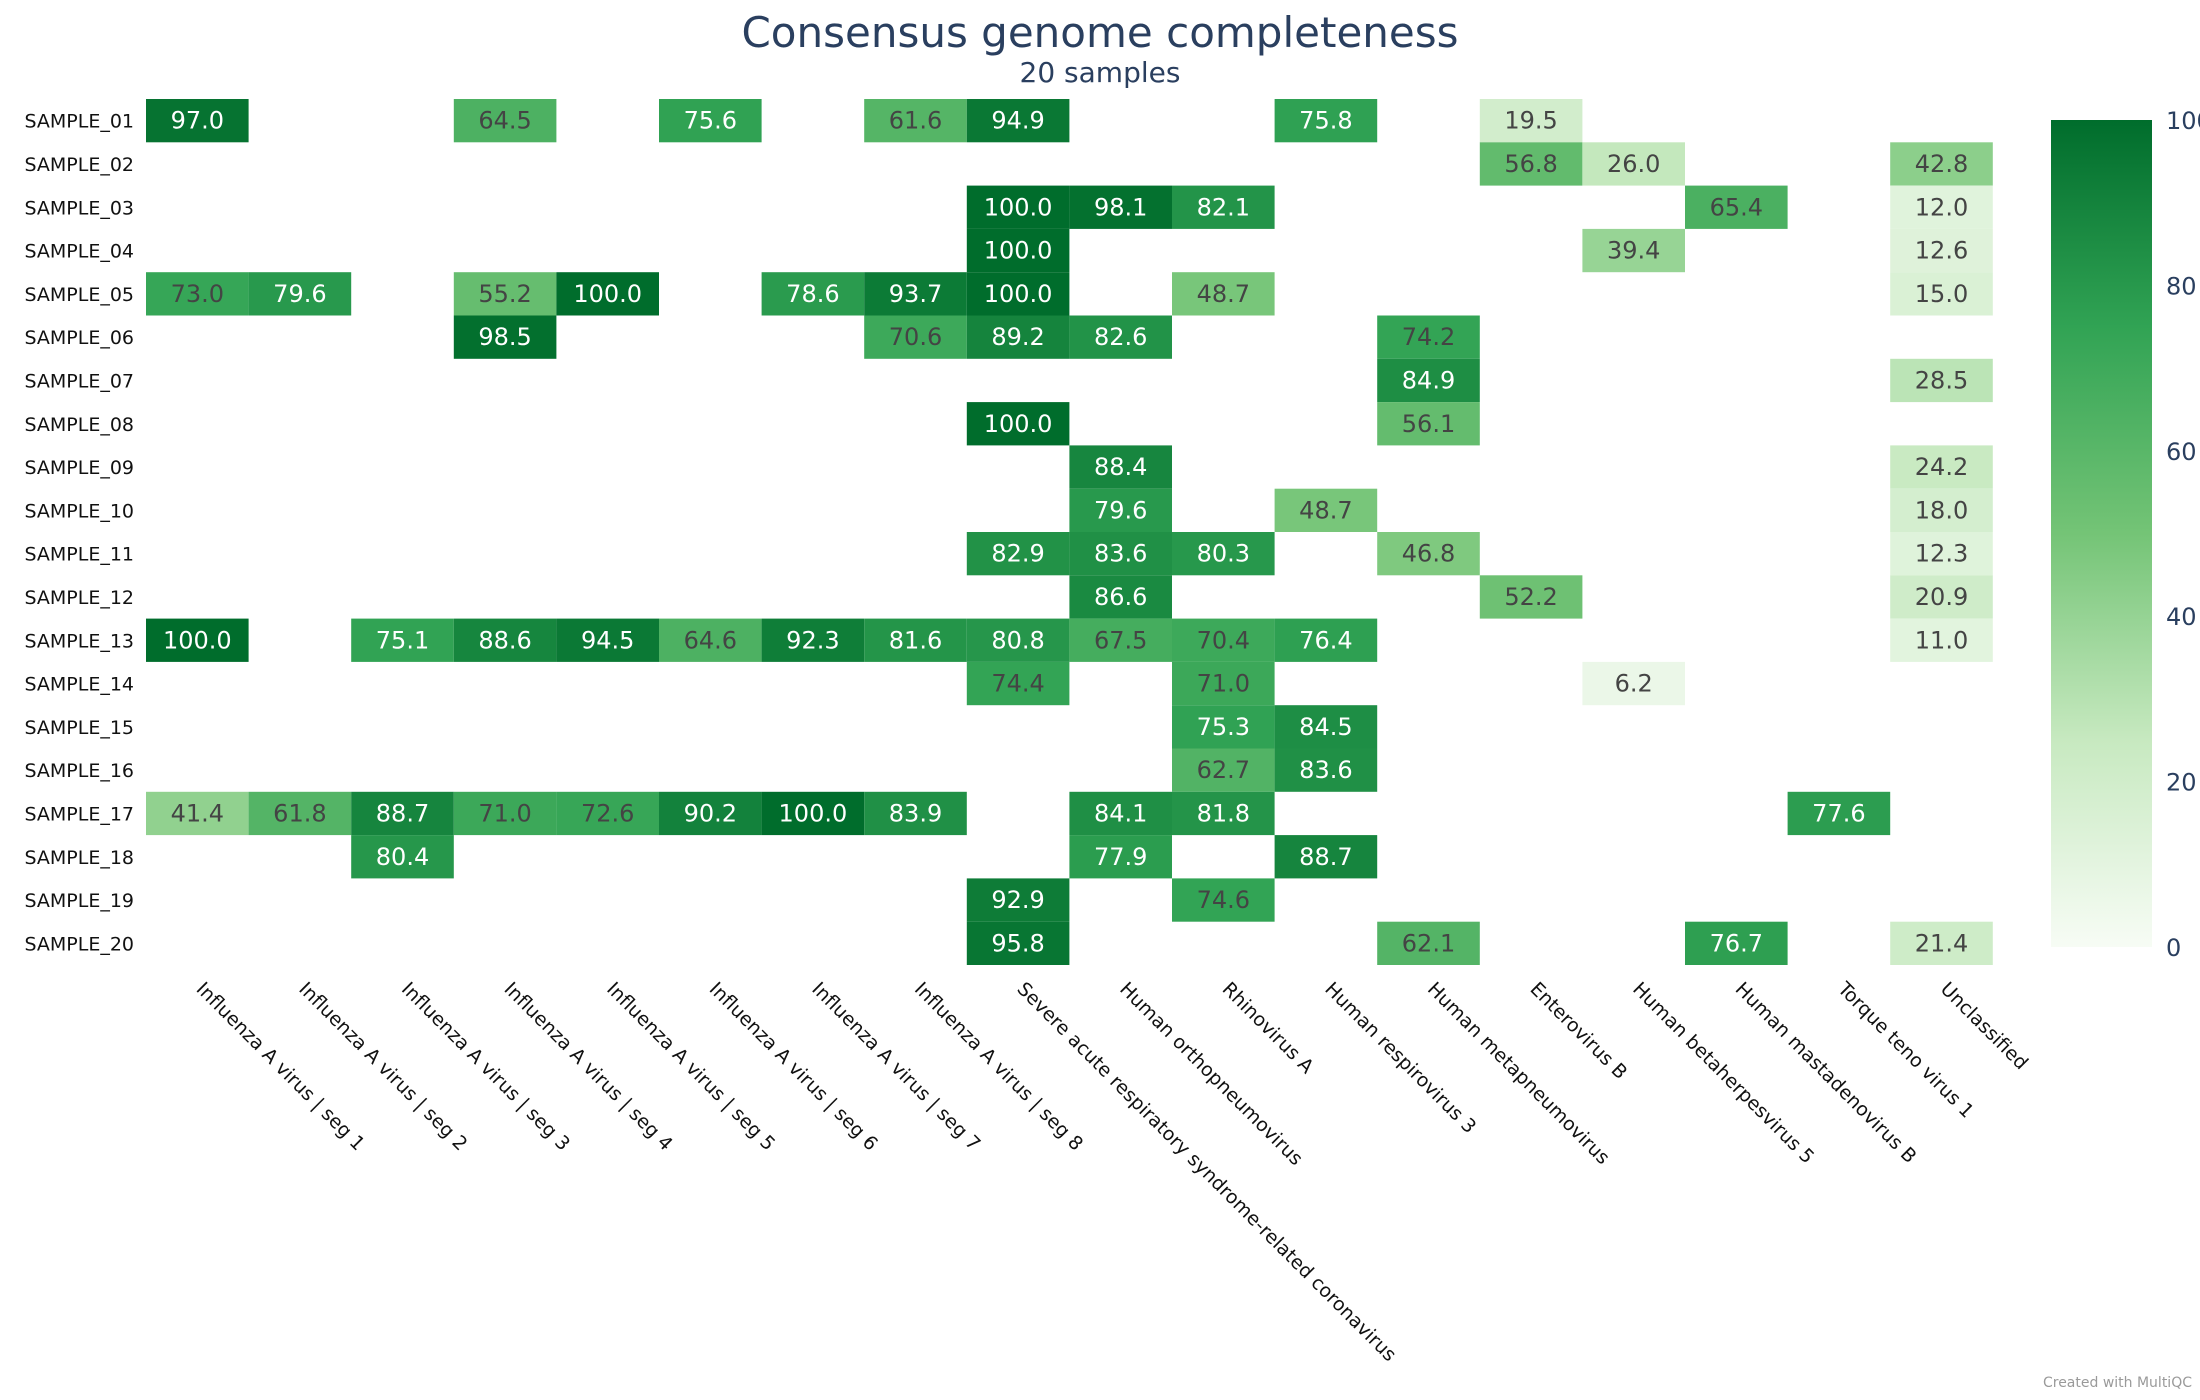 This screenshot has height=1400, width=2200. What do you see at coordinates (1633, 251) in the screenshot?
I see `cell-value-label: 39.4` at bounding box center [1633, 251].